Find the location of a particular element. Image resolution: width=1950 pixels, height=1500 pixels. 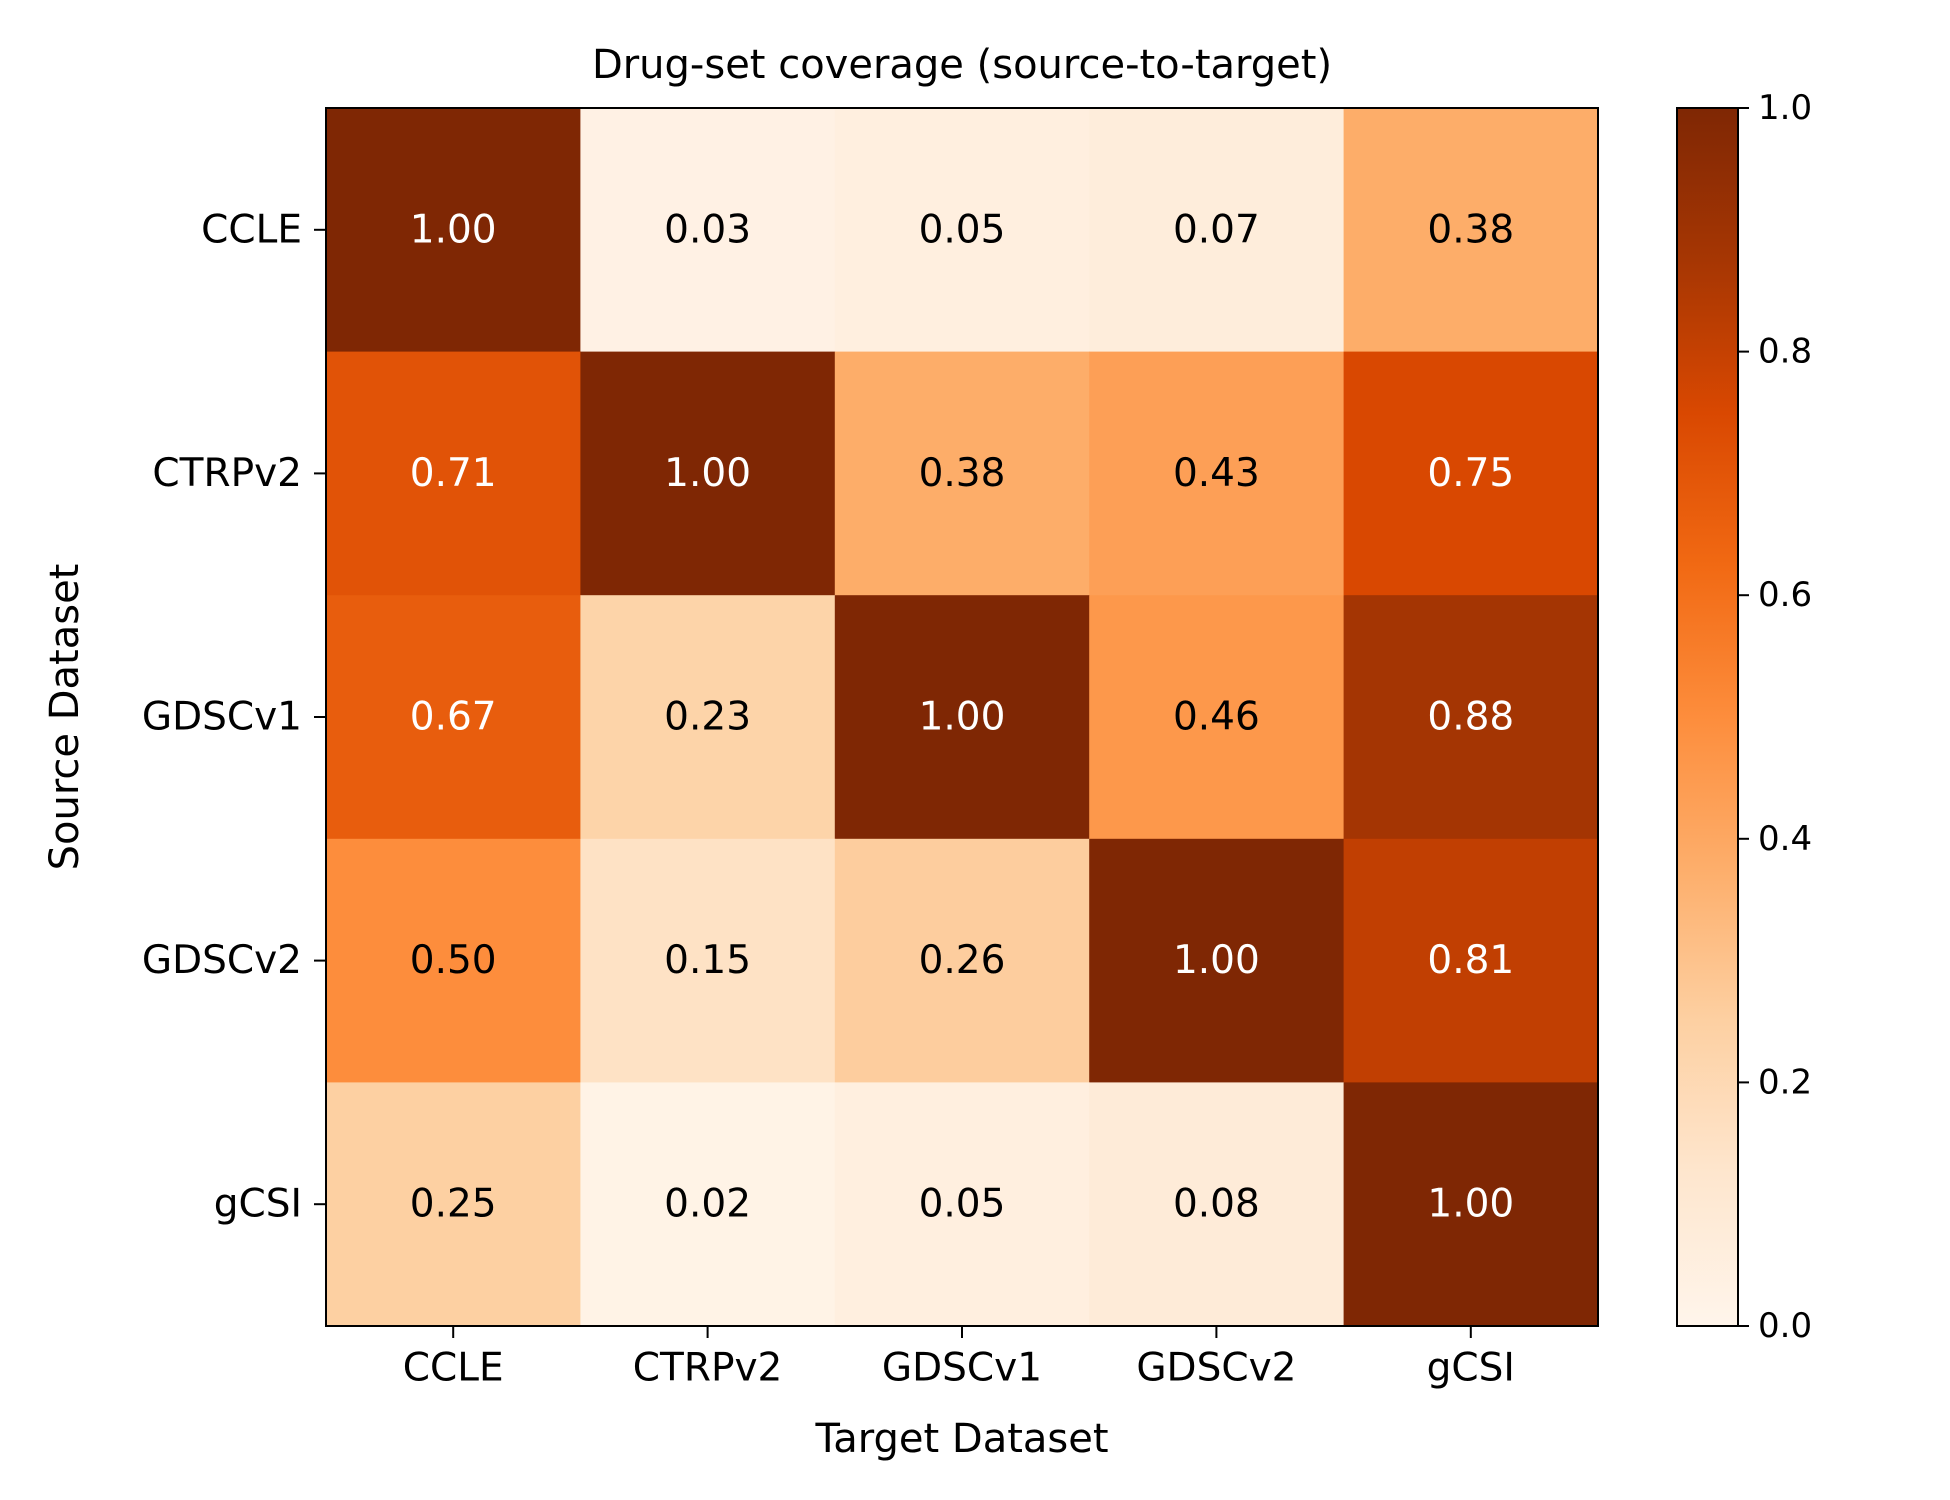

y-tick-label: gCSI is located at coordinates (258, 1204).